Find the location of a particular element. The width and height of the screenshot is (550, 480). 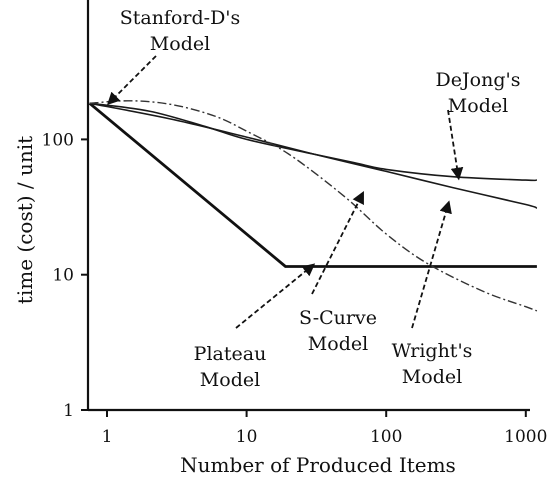

annotation-stanford: Stanford-D's Model is located at coordinates (174, 56).